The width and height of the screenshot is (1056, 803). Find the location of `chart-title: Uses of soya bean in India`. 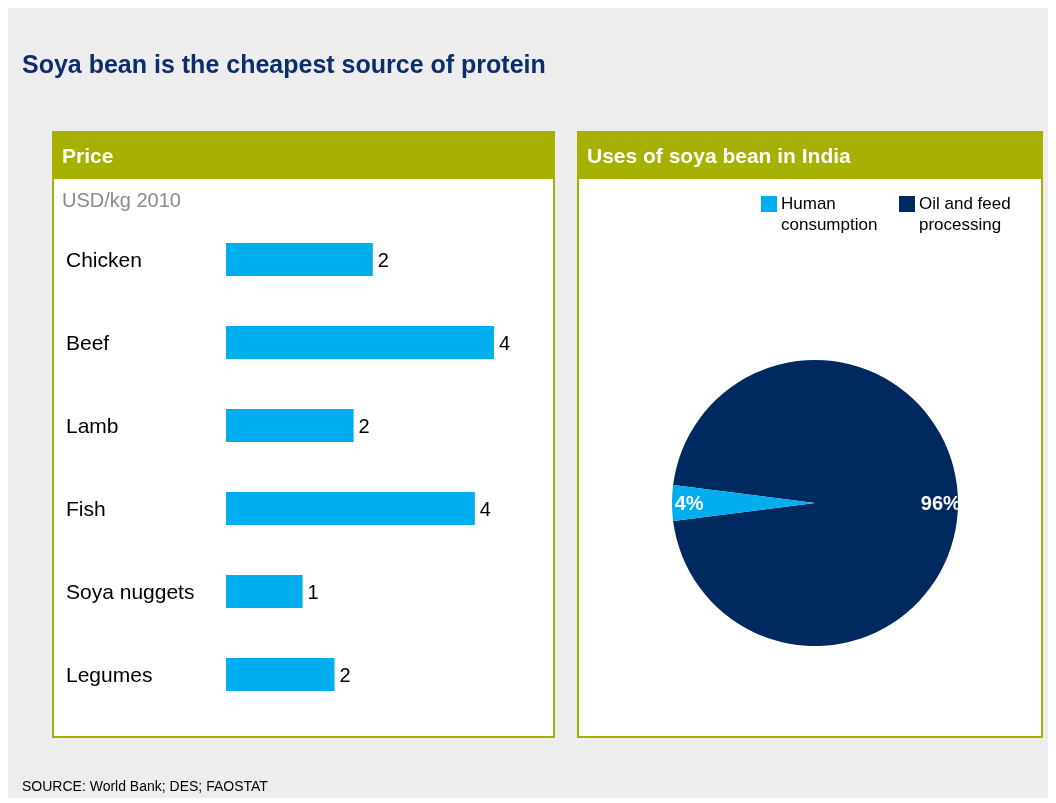

chart-title: Uses of soya bean in India is located at coordinates (810, 156).